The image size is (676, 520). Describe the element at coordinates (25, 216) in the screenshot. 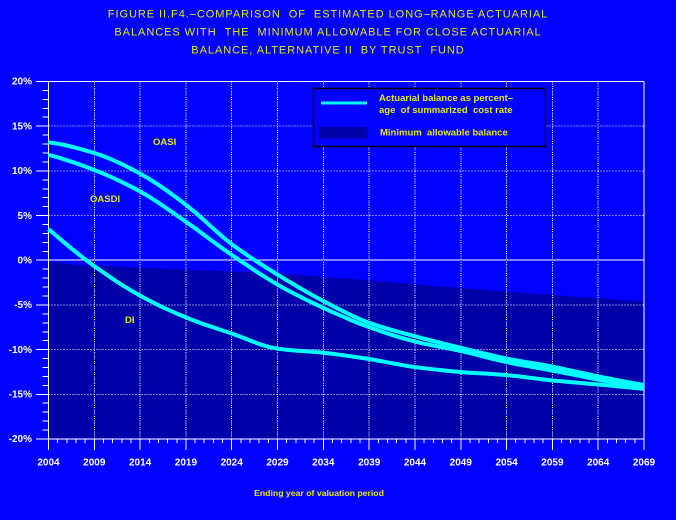

I see `svg-text: 5%` at that location.